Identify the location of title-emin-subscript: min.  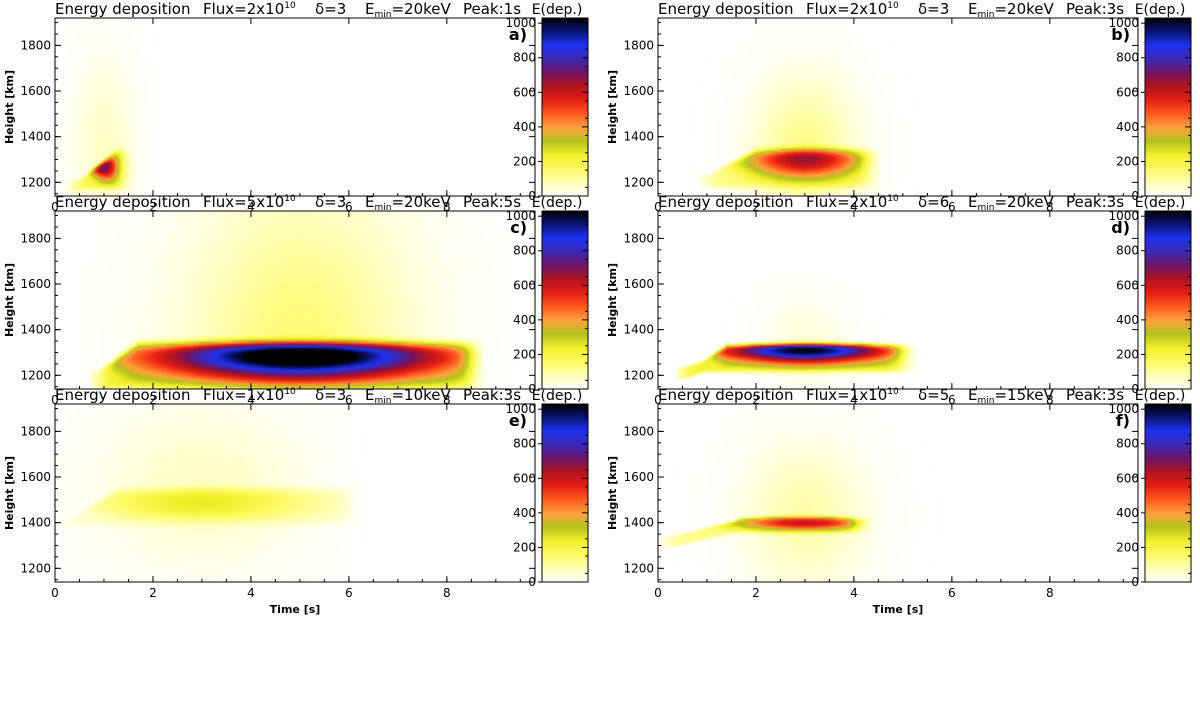
(382, 208).